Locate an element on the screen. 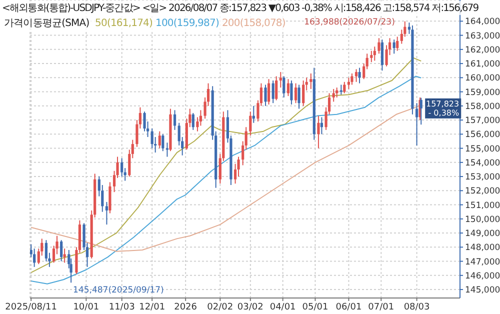 The width and height of the screenshot is (500, 314). annotation: 145,487(2025/09/17) is located at coordinates (118, 291).